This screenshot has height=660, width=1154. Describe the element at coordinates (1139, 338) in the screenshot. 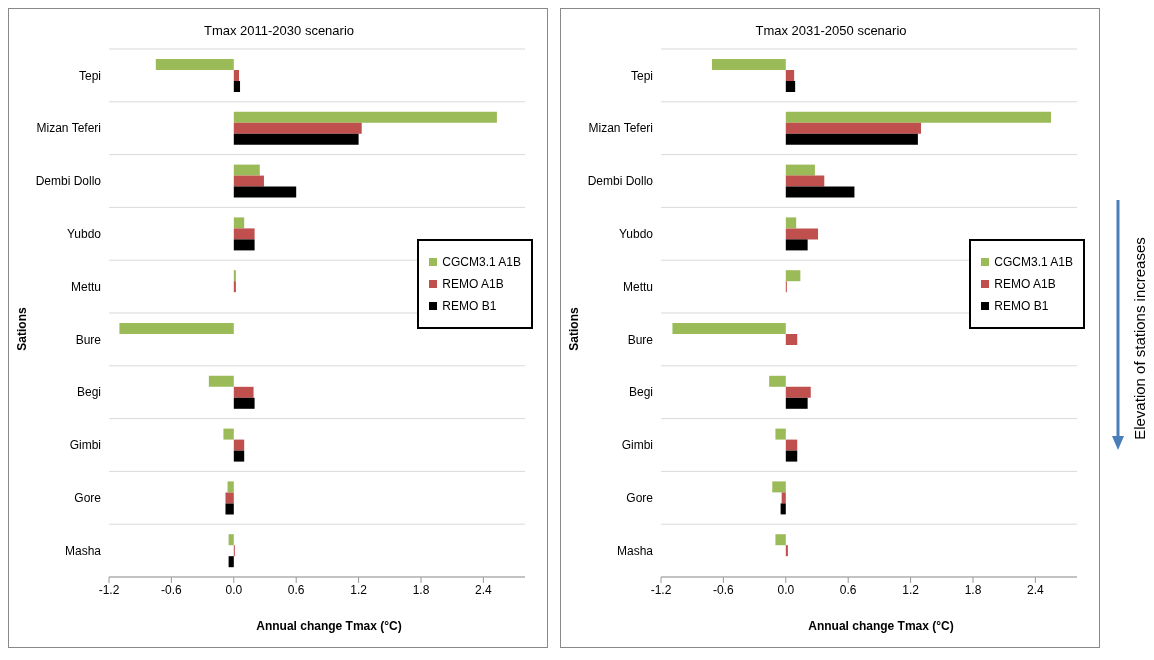

I see `text: Elevation of stations increases` at that location.